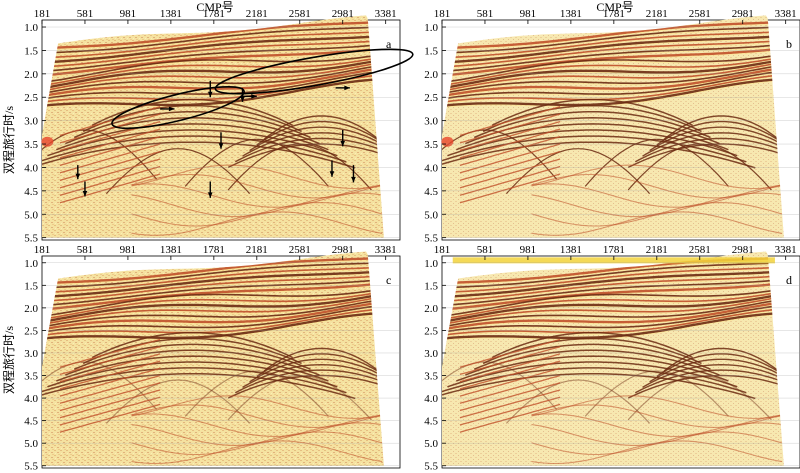 This screenshot has height=473, width=800. Describe the element at coordinates (214, 7) in the screenshot. I see `x-axis-title-left: CMP号` at that location.